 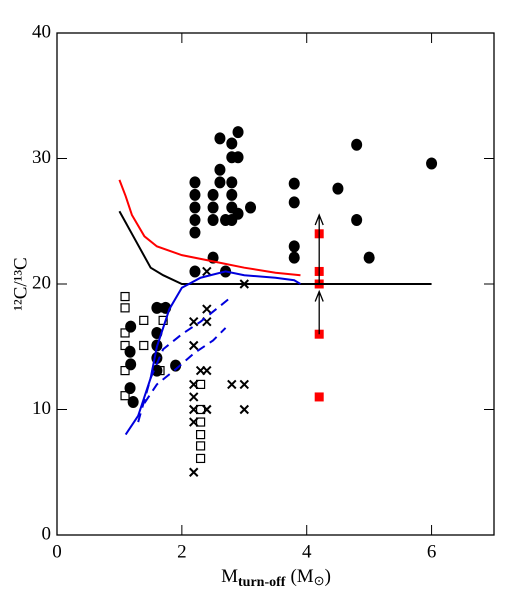 What do you see at coordinates (41, 31) in the screenshot?
I see `y-tick-label: 40` at bounding box center [41, 31].